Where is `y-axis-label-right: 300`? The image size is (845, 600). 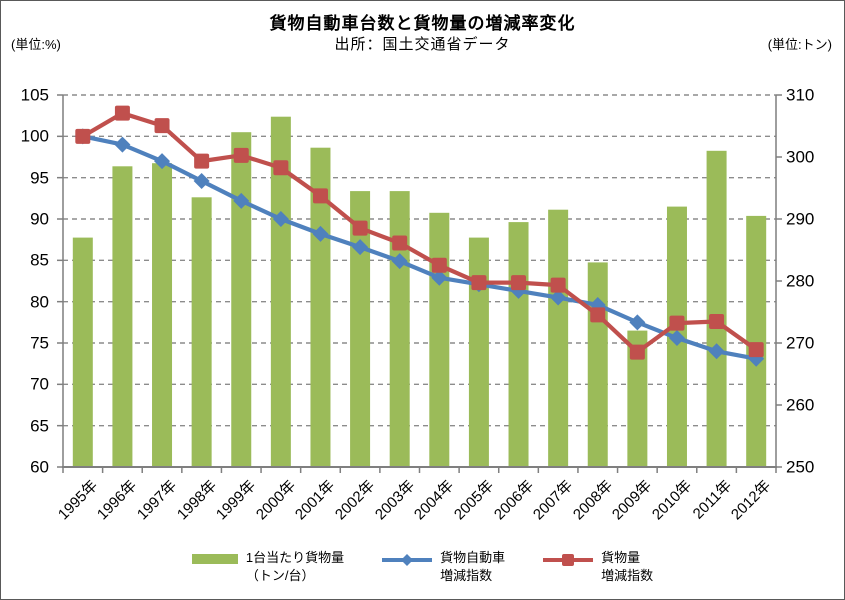
y-axis-label-right: 300 is located at coordinates (800, 157).